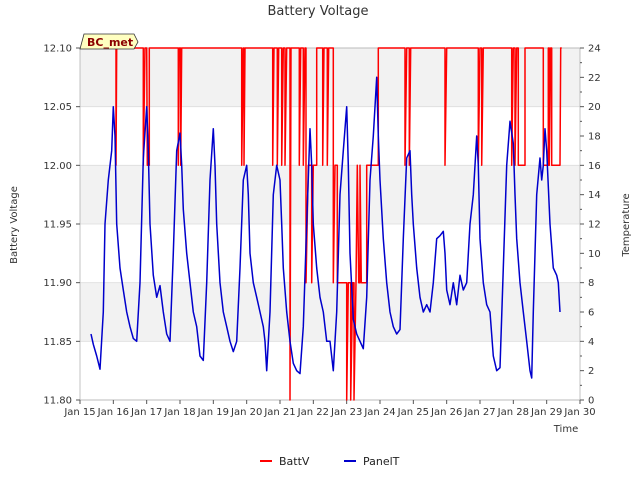 The image size is (640, 480). What do you see at coordinates (479, 412) in the screenshot?
I see `x-tick-label: Jan 27` at bounding box center [479, 412].